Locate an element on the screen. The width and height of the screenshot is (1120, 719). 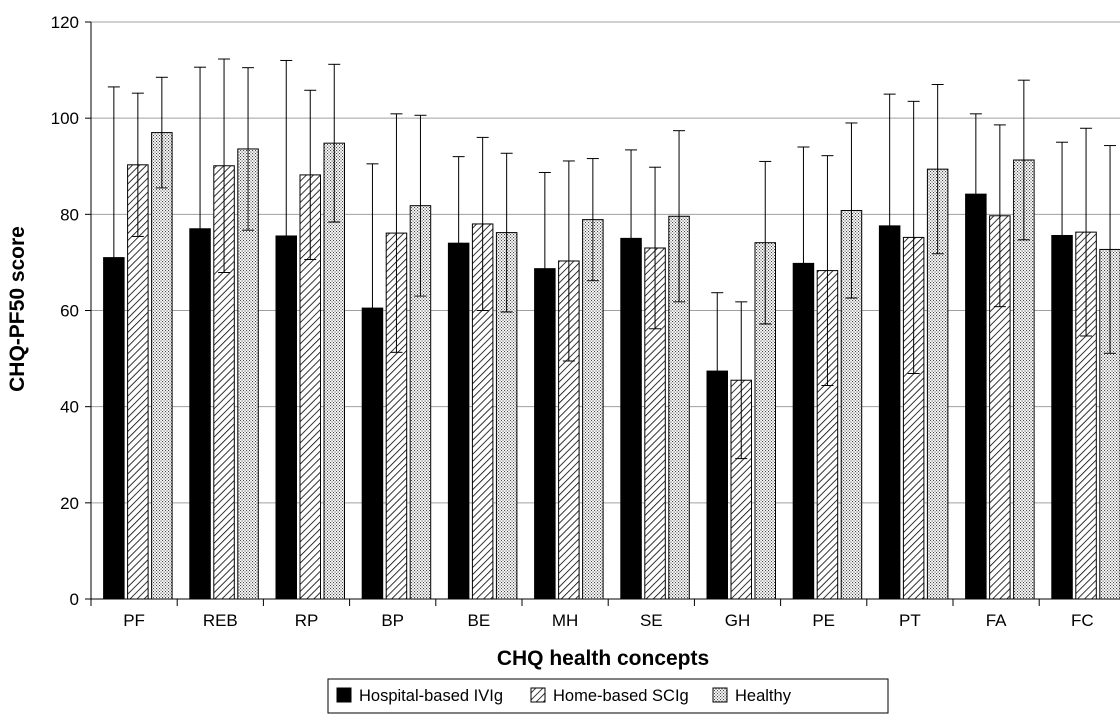
x-tick-label: RP is located at coordinates (307, 620).